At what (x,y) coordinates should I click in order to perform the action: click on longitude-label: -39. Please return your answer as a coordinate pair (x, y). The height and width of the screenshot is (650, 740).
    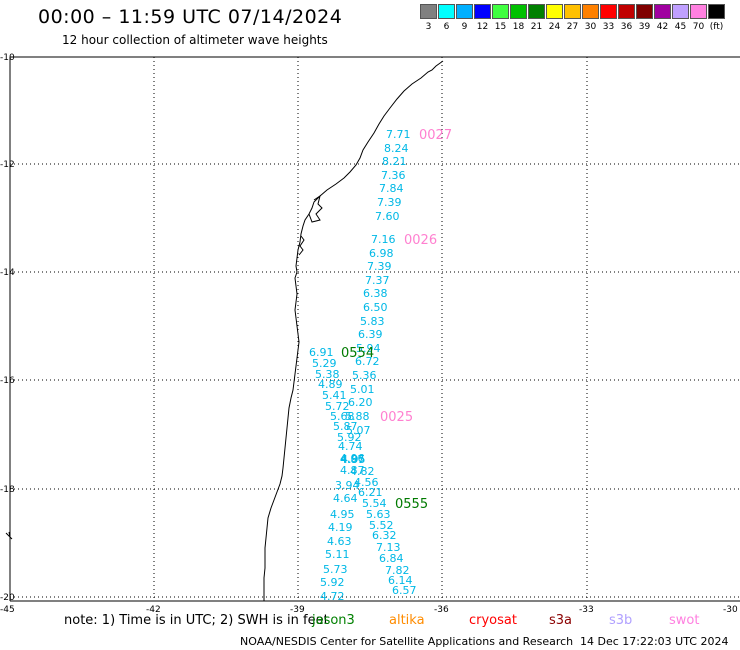
    Looking at the image, I should click on (297, 608).